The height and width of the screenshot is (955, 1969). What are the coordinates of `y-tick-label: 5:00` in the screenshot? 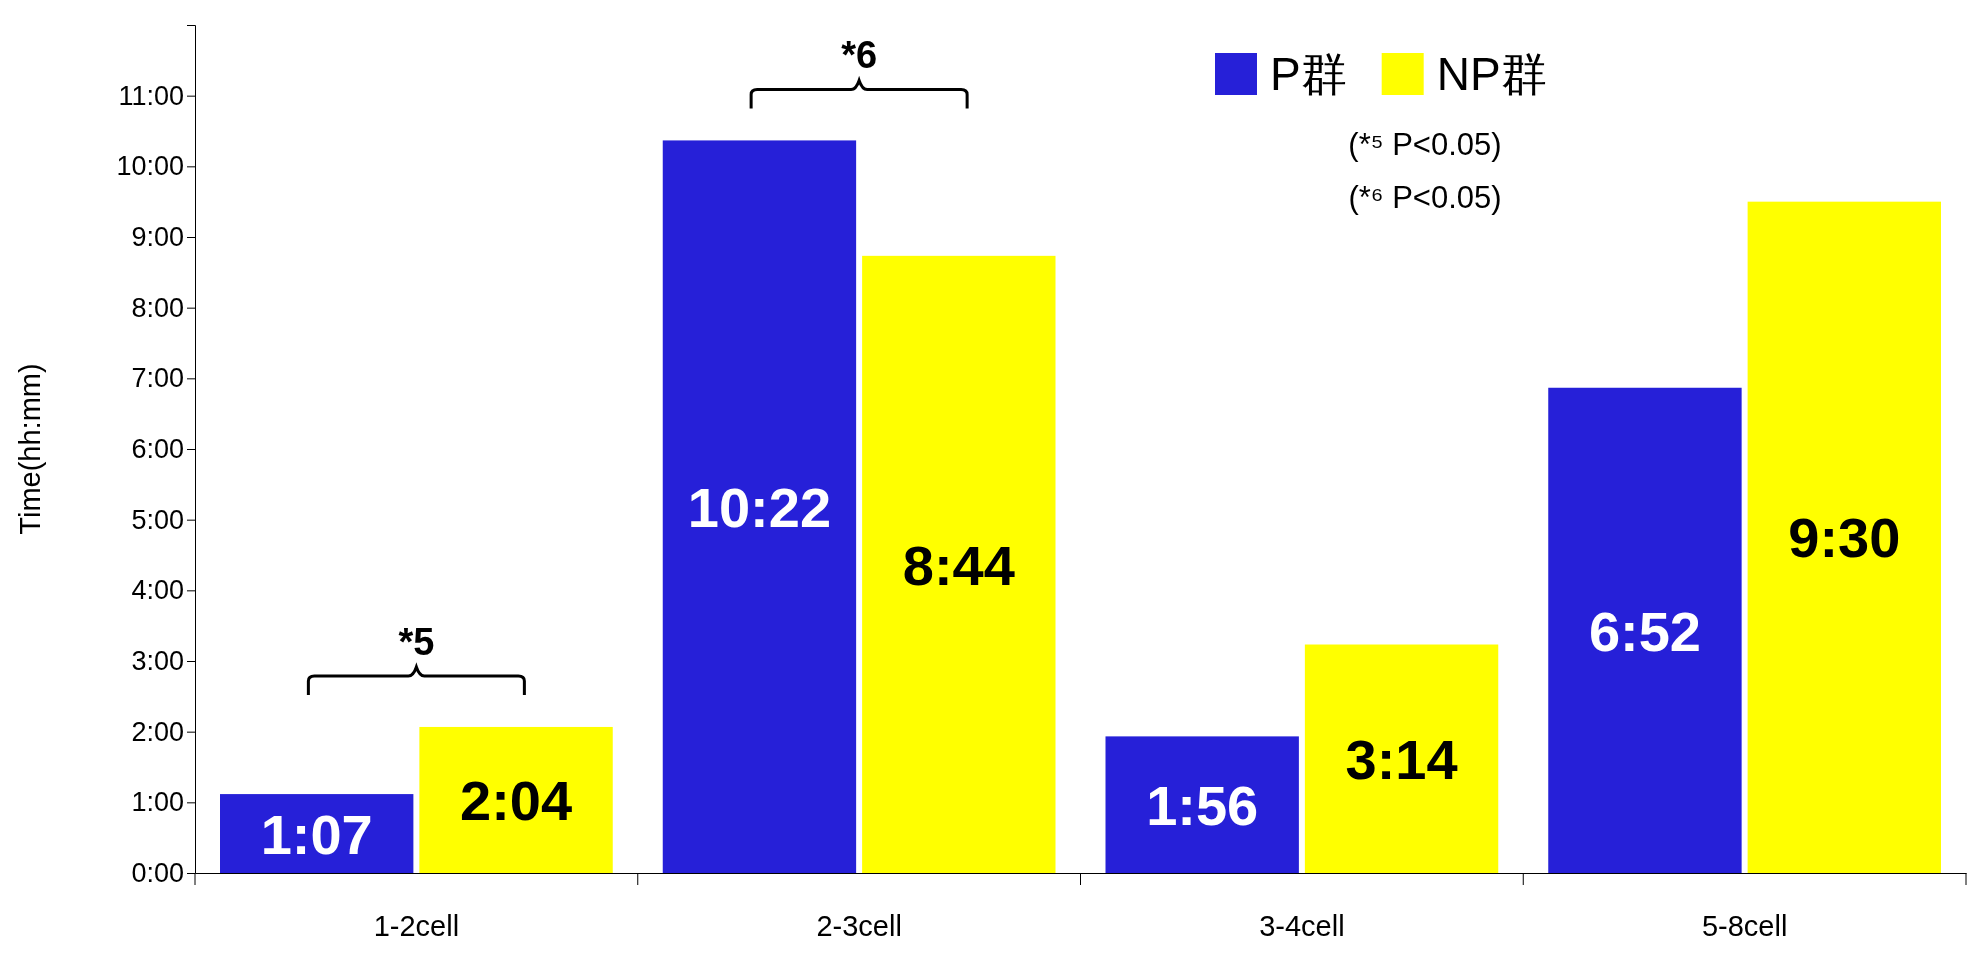 It's located at (157, 519).